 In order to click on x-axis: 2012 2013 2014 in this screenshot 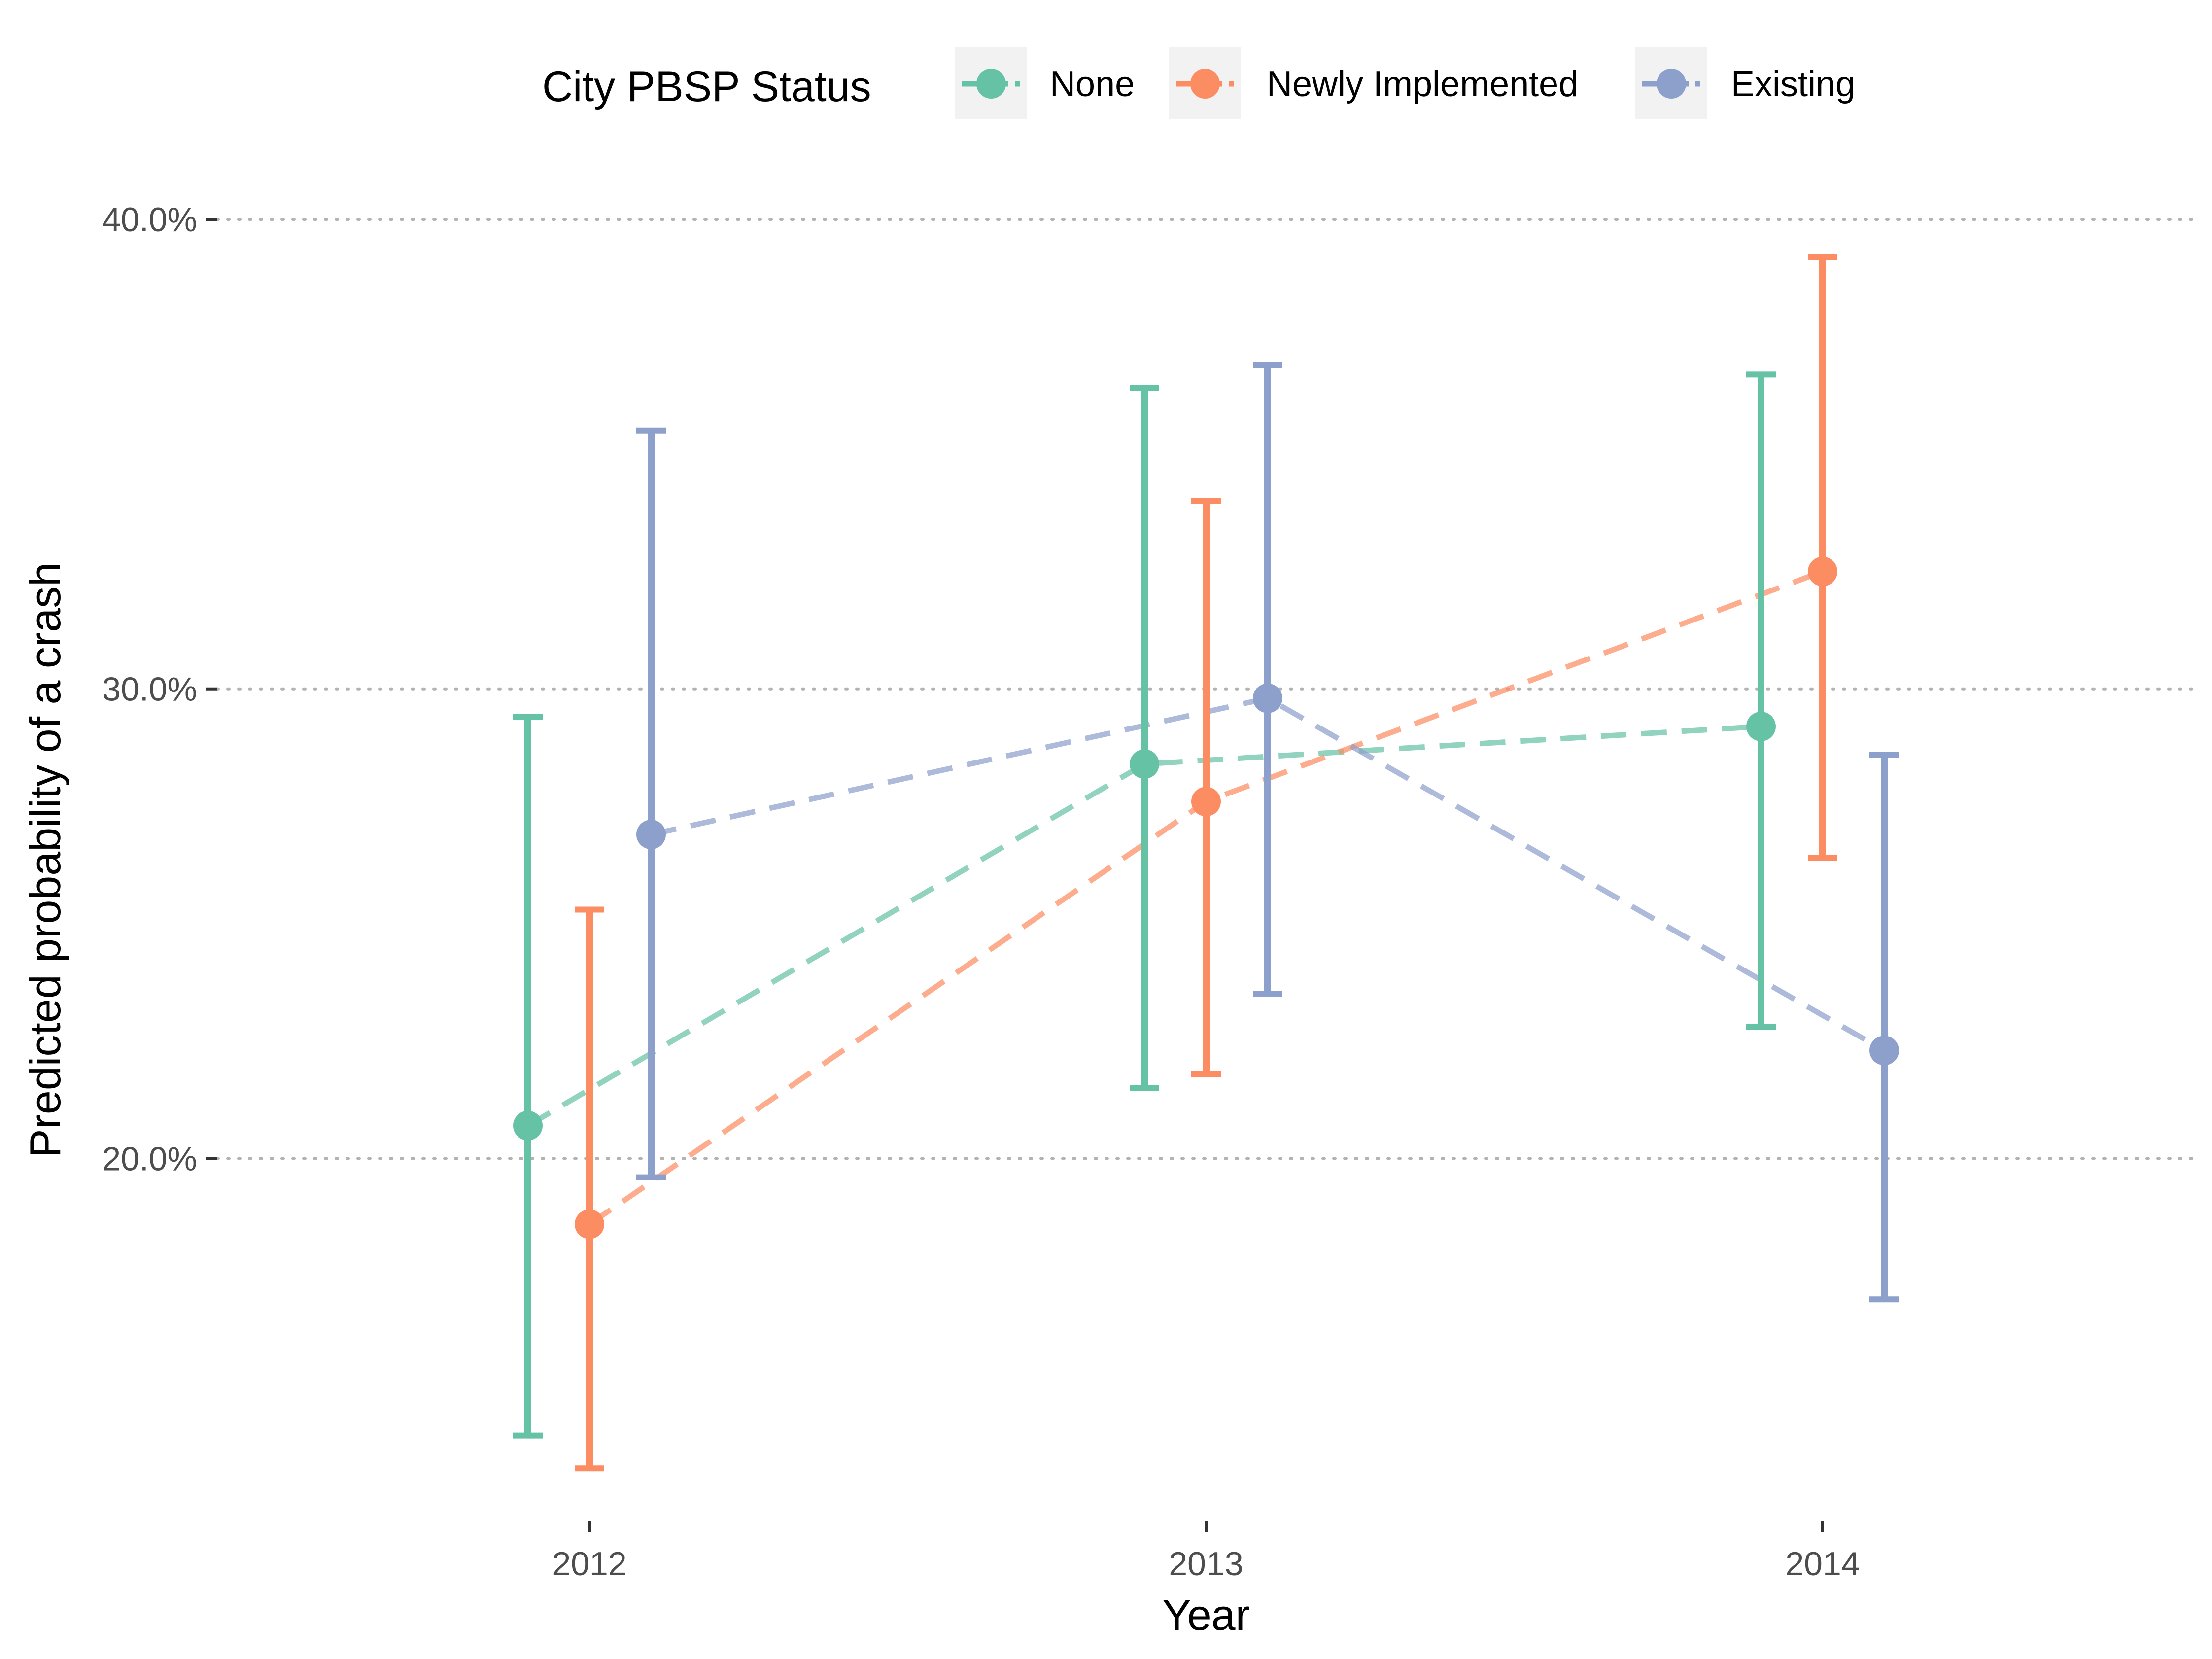, I will do `click(1206, 1552)`.